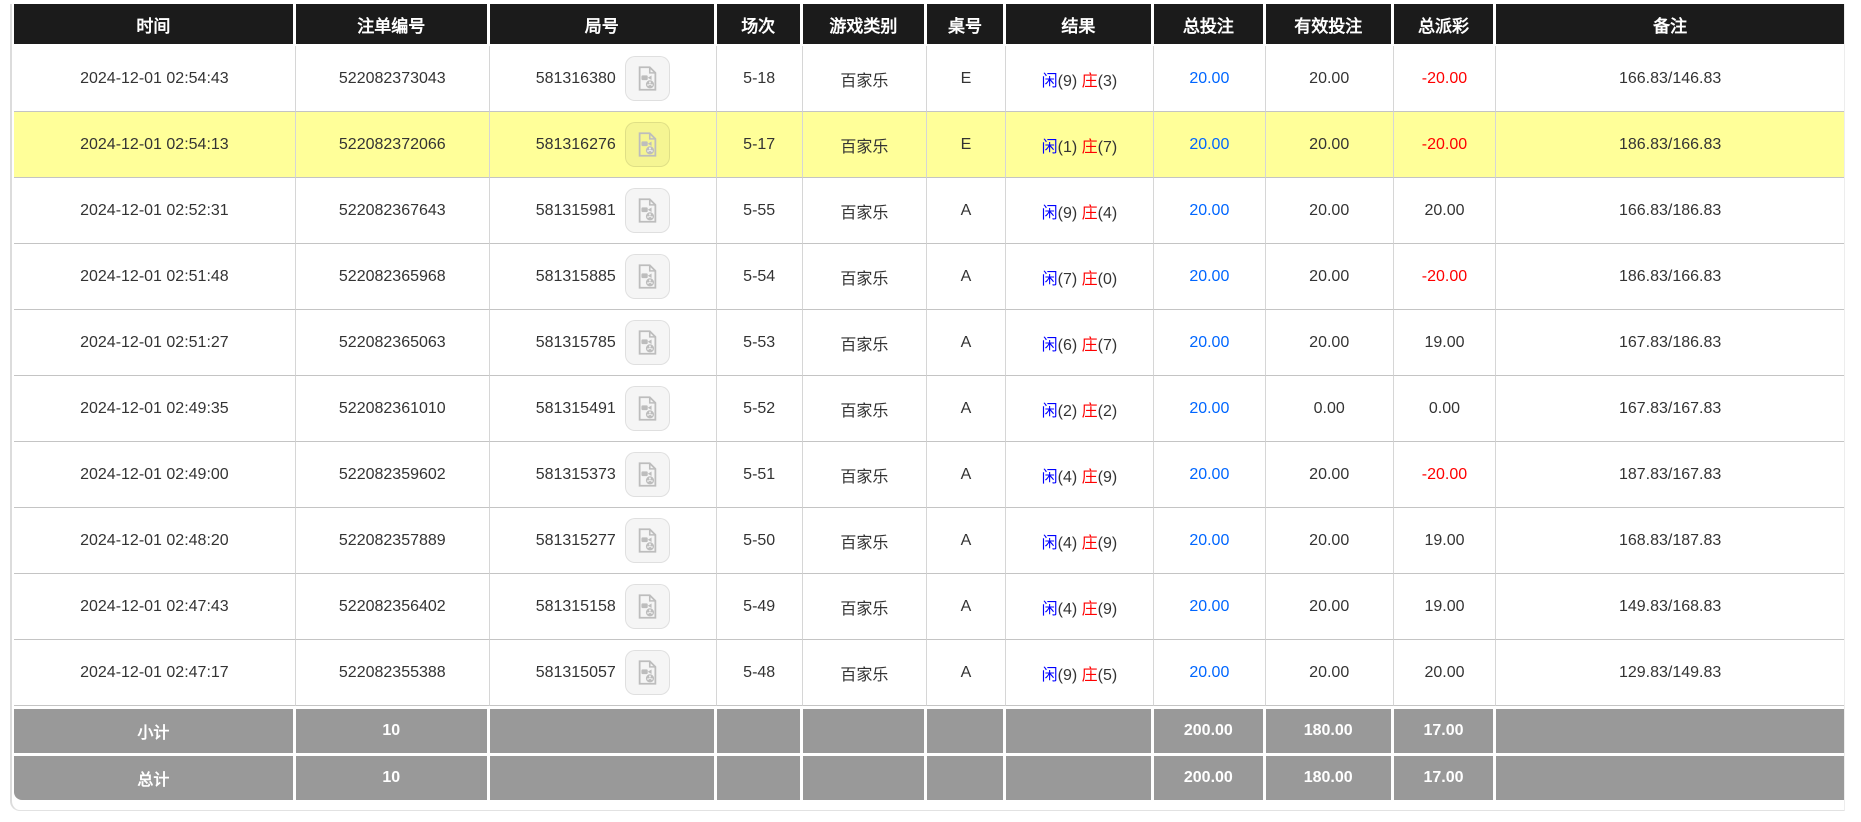  Describe the element at coordinates (1080, 145) in the screenshot. I see `result-cell: 闲(1) 庄(7)` at that location.